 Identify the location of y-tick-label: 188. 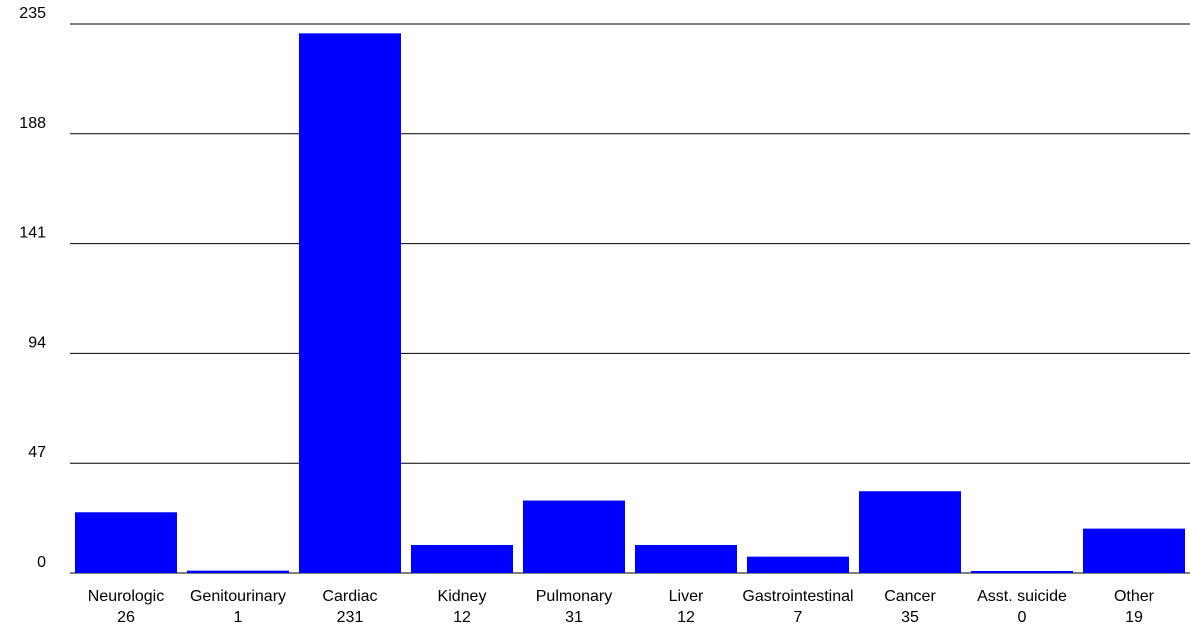
(32, 123).